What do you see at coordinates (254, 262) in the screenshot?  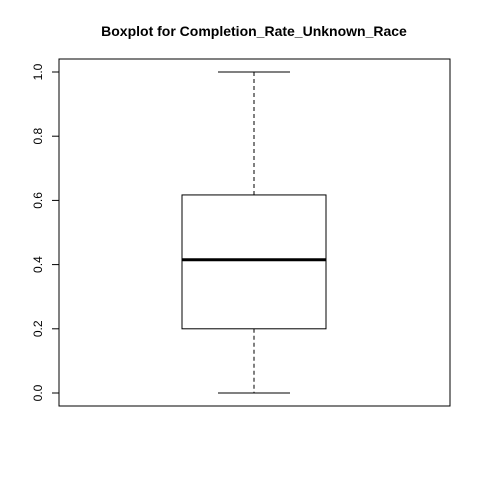 I see `iqr-box` at bounding box center [254, 262].